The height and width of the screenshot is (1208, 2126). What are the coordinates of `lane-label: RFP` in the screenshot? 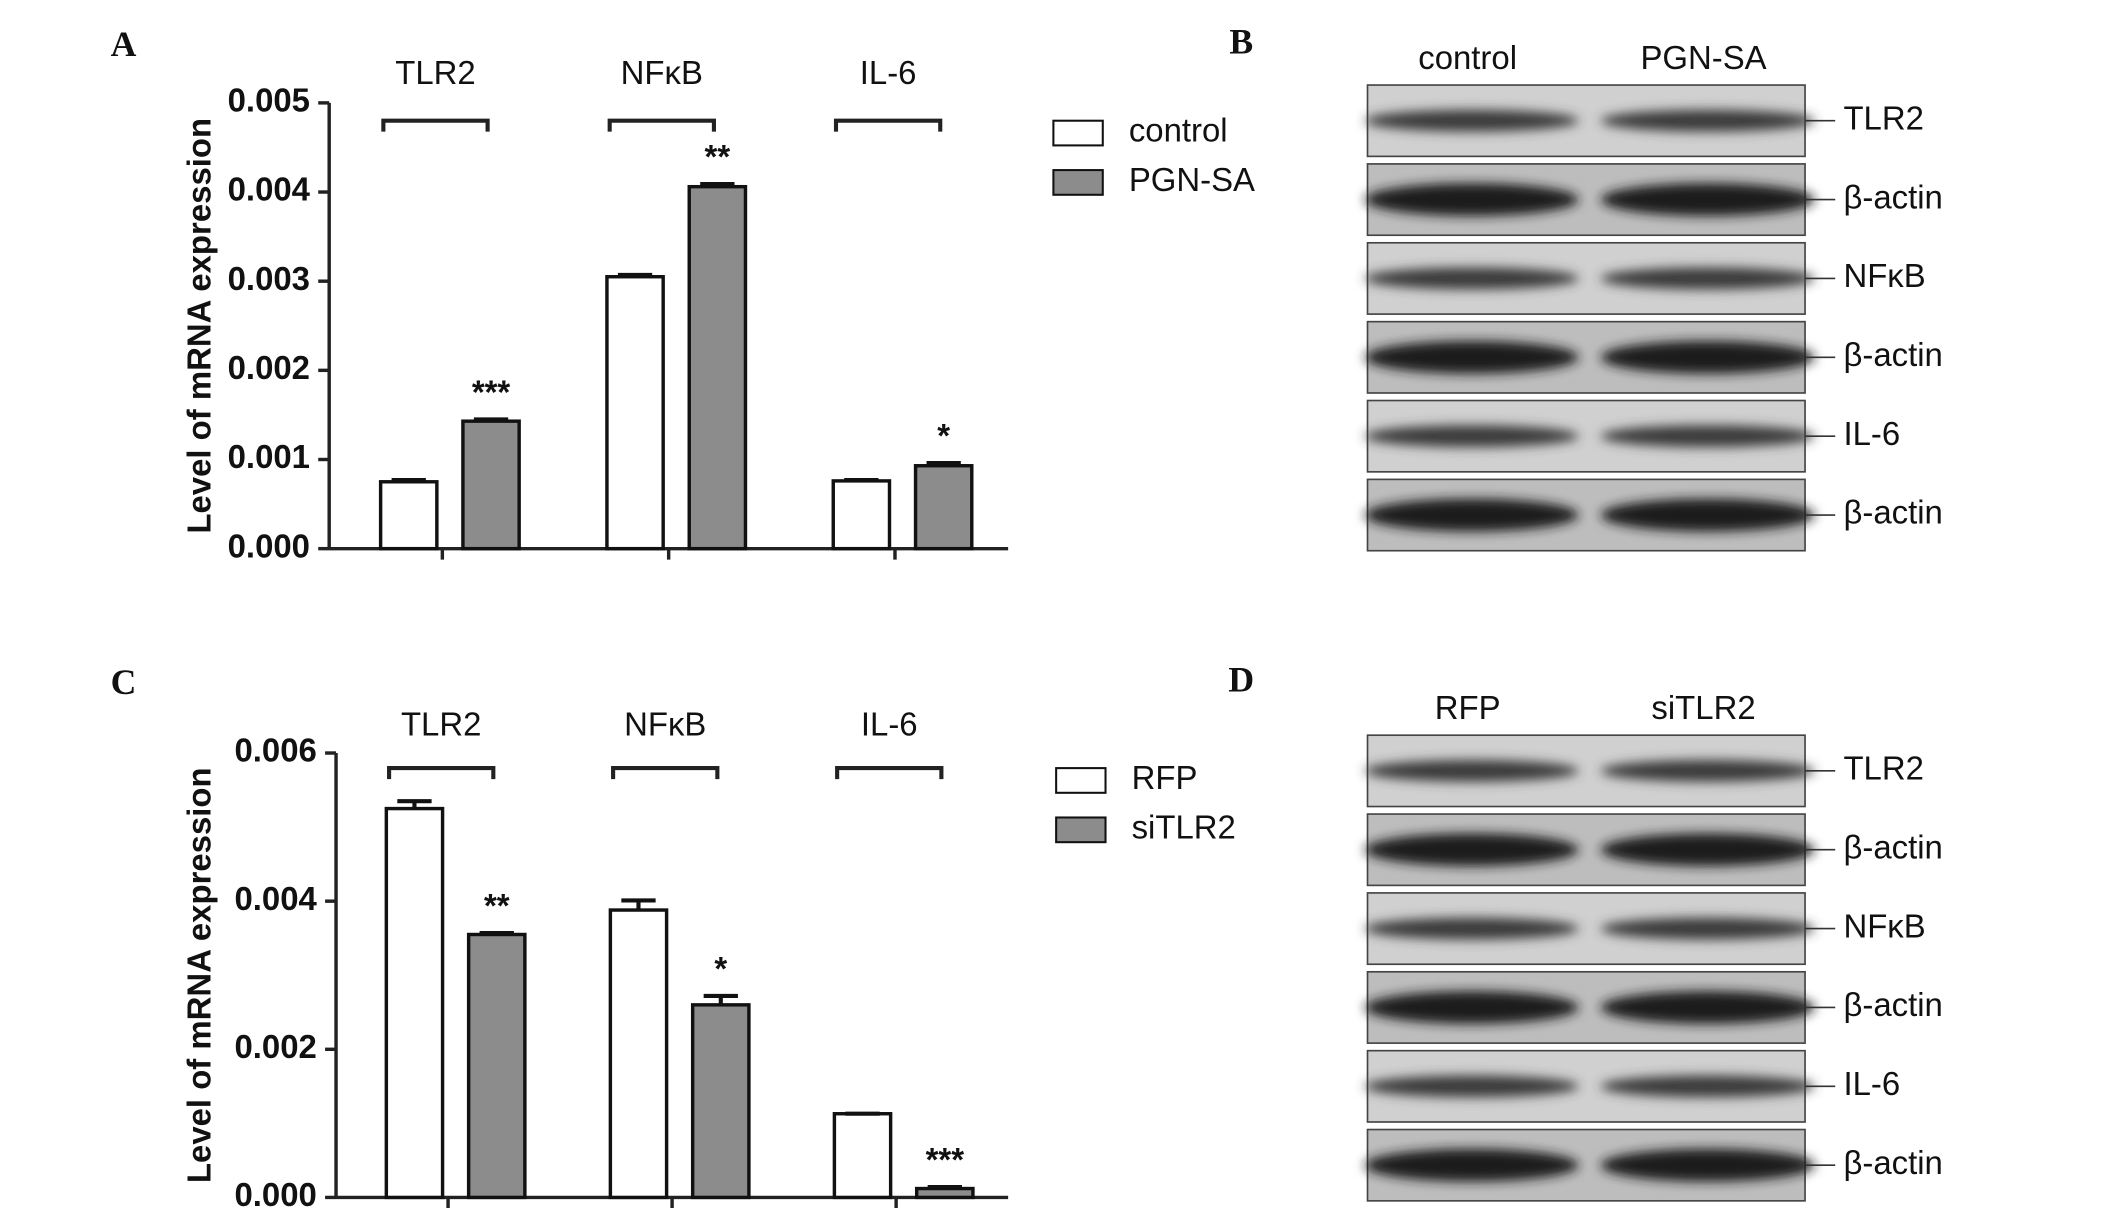 It's located at (1468, 707).